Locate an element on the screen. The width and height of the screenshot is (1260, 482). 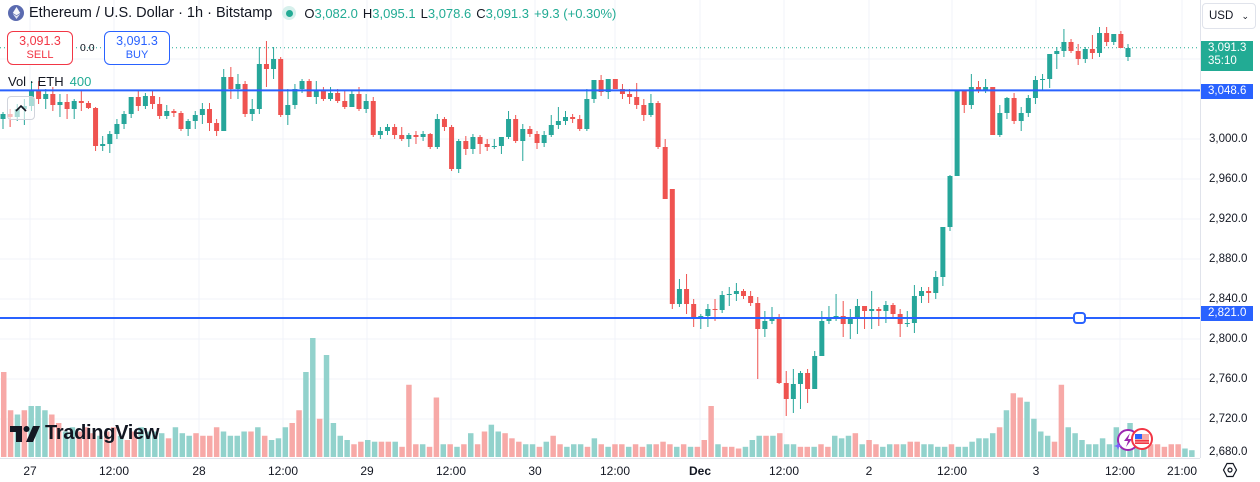
last-price-value: 3,091.3 is located at coordinates (1227, 48).